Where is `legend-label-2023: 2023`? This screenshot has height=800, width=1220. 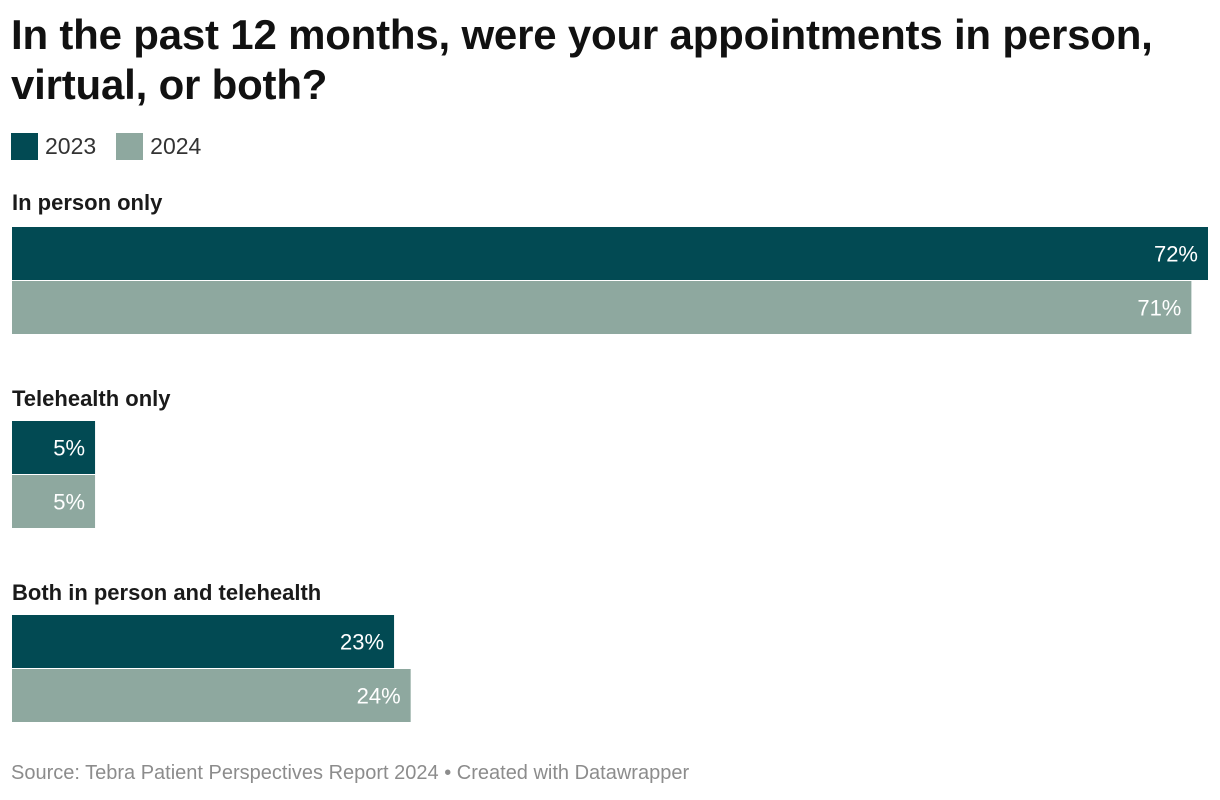 legend-label-2023: 2023 is located at coordinates (71, 146).